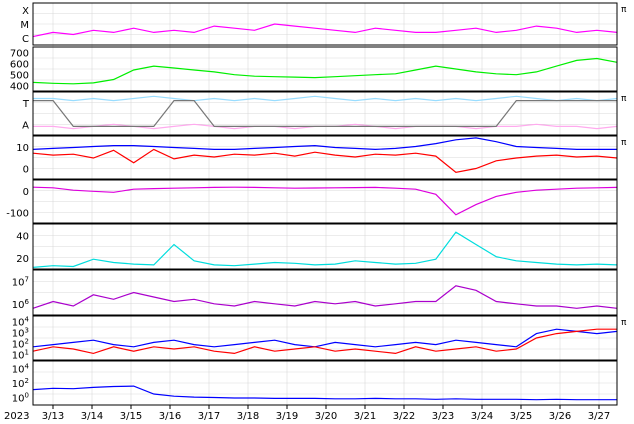 The image size is (634, 424). I want to click on y-tick-label: 700, so click(19, 54).